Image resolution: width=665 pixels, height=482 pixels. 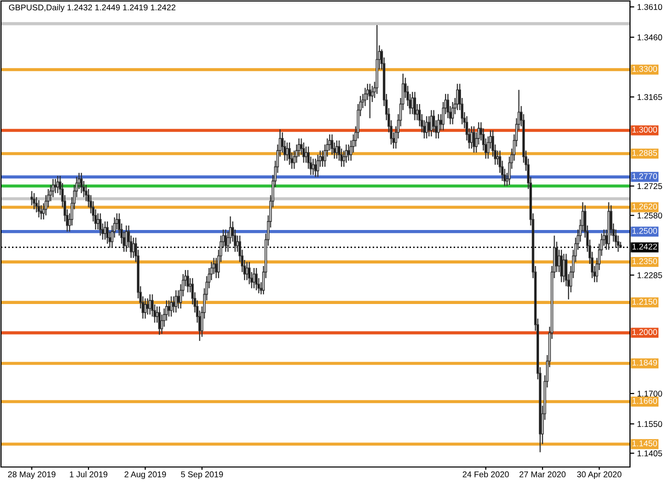 I want to click on ref-line-label: 1.2620, so click(x=645, y=207).